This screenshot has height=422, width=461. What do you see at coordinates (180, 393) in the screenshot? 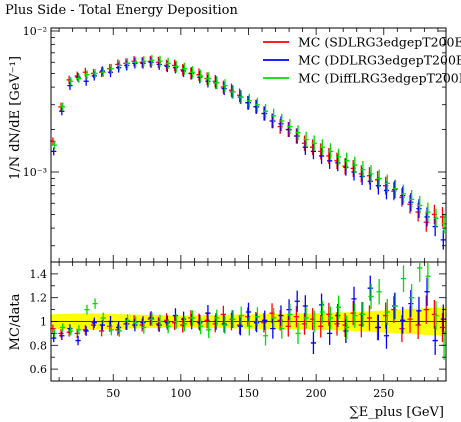
I see `x-tick-label: 100` at bounding box center [180, 393].